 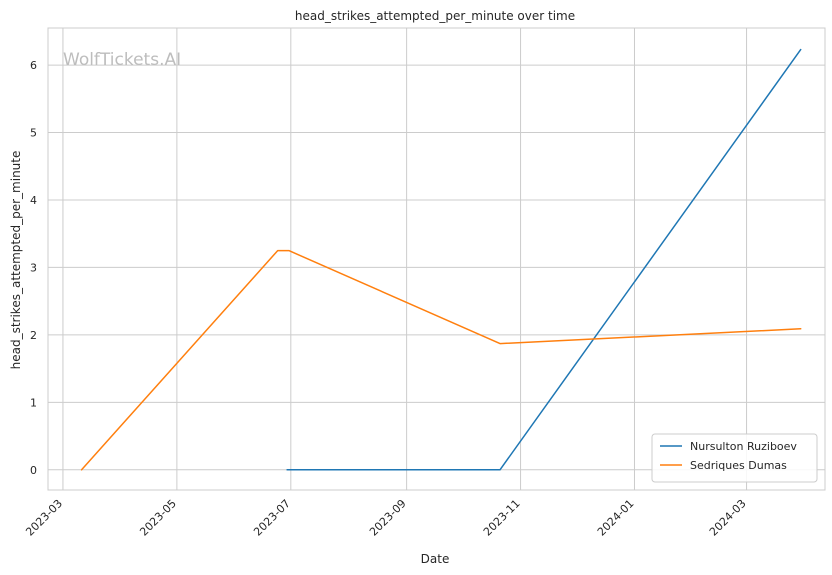 What do you see at coordinates (435, 559) in the screenshot?
I see `x-axis-label: Date` at bounding box center [435, 559].